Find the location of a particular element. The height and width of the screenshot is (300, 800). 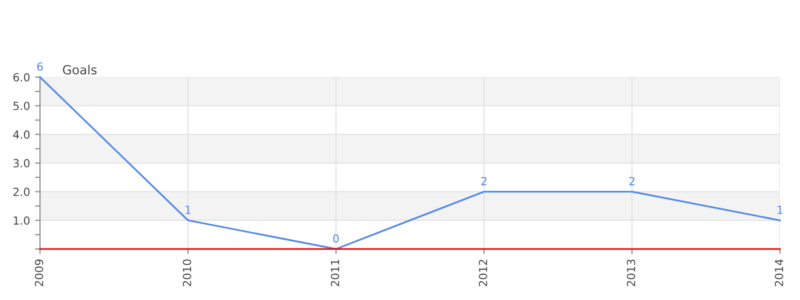

x-tick-label: 2012 is located at coordinates (483, 273).